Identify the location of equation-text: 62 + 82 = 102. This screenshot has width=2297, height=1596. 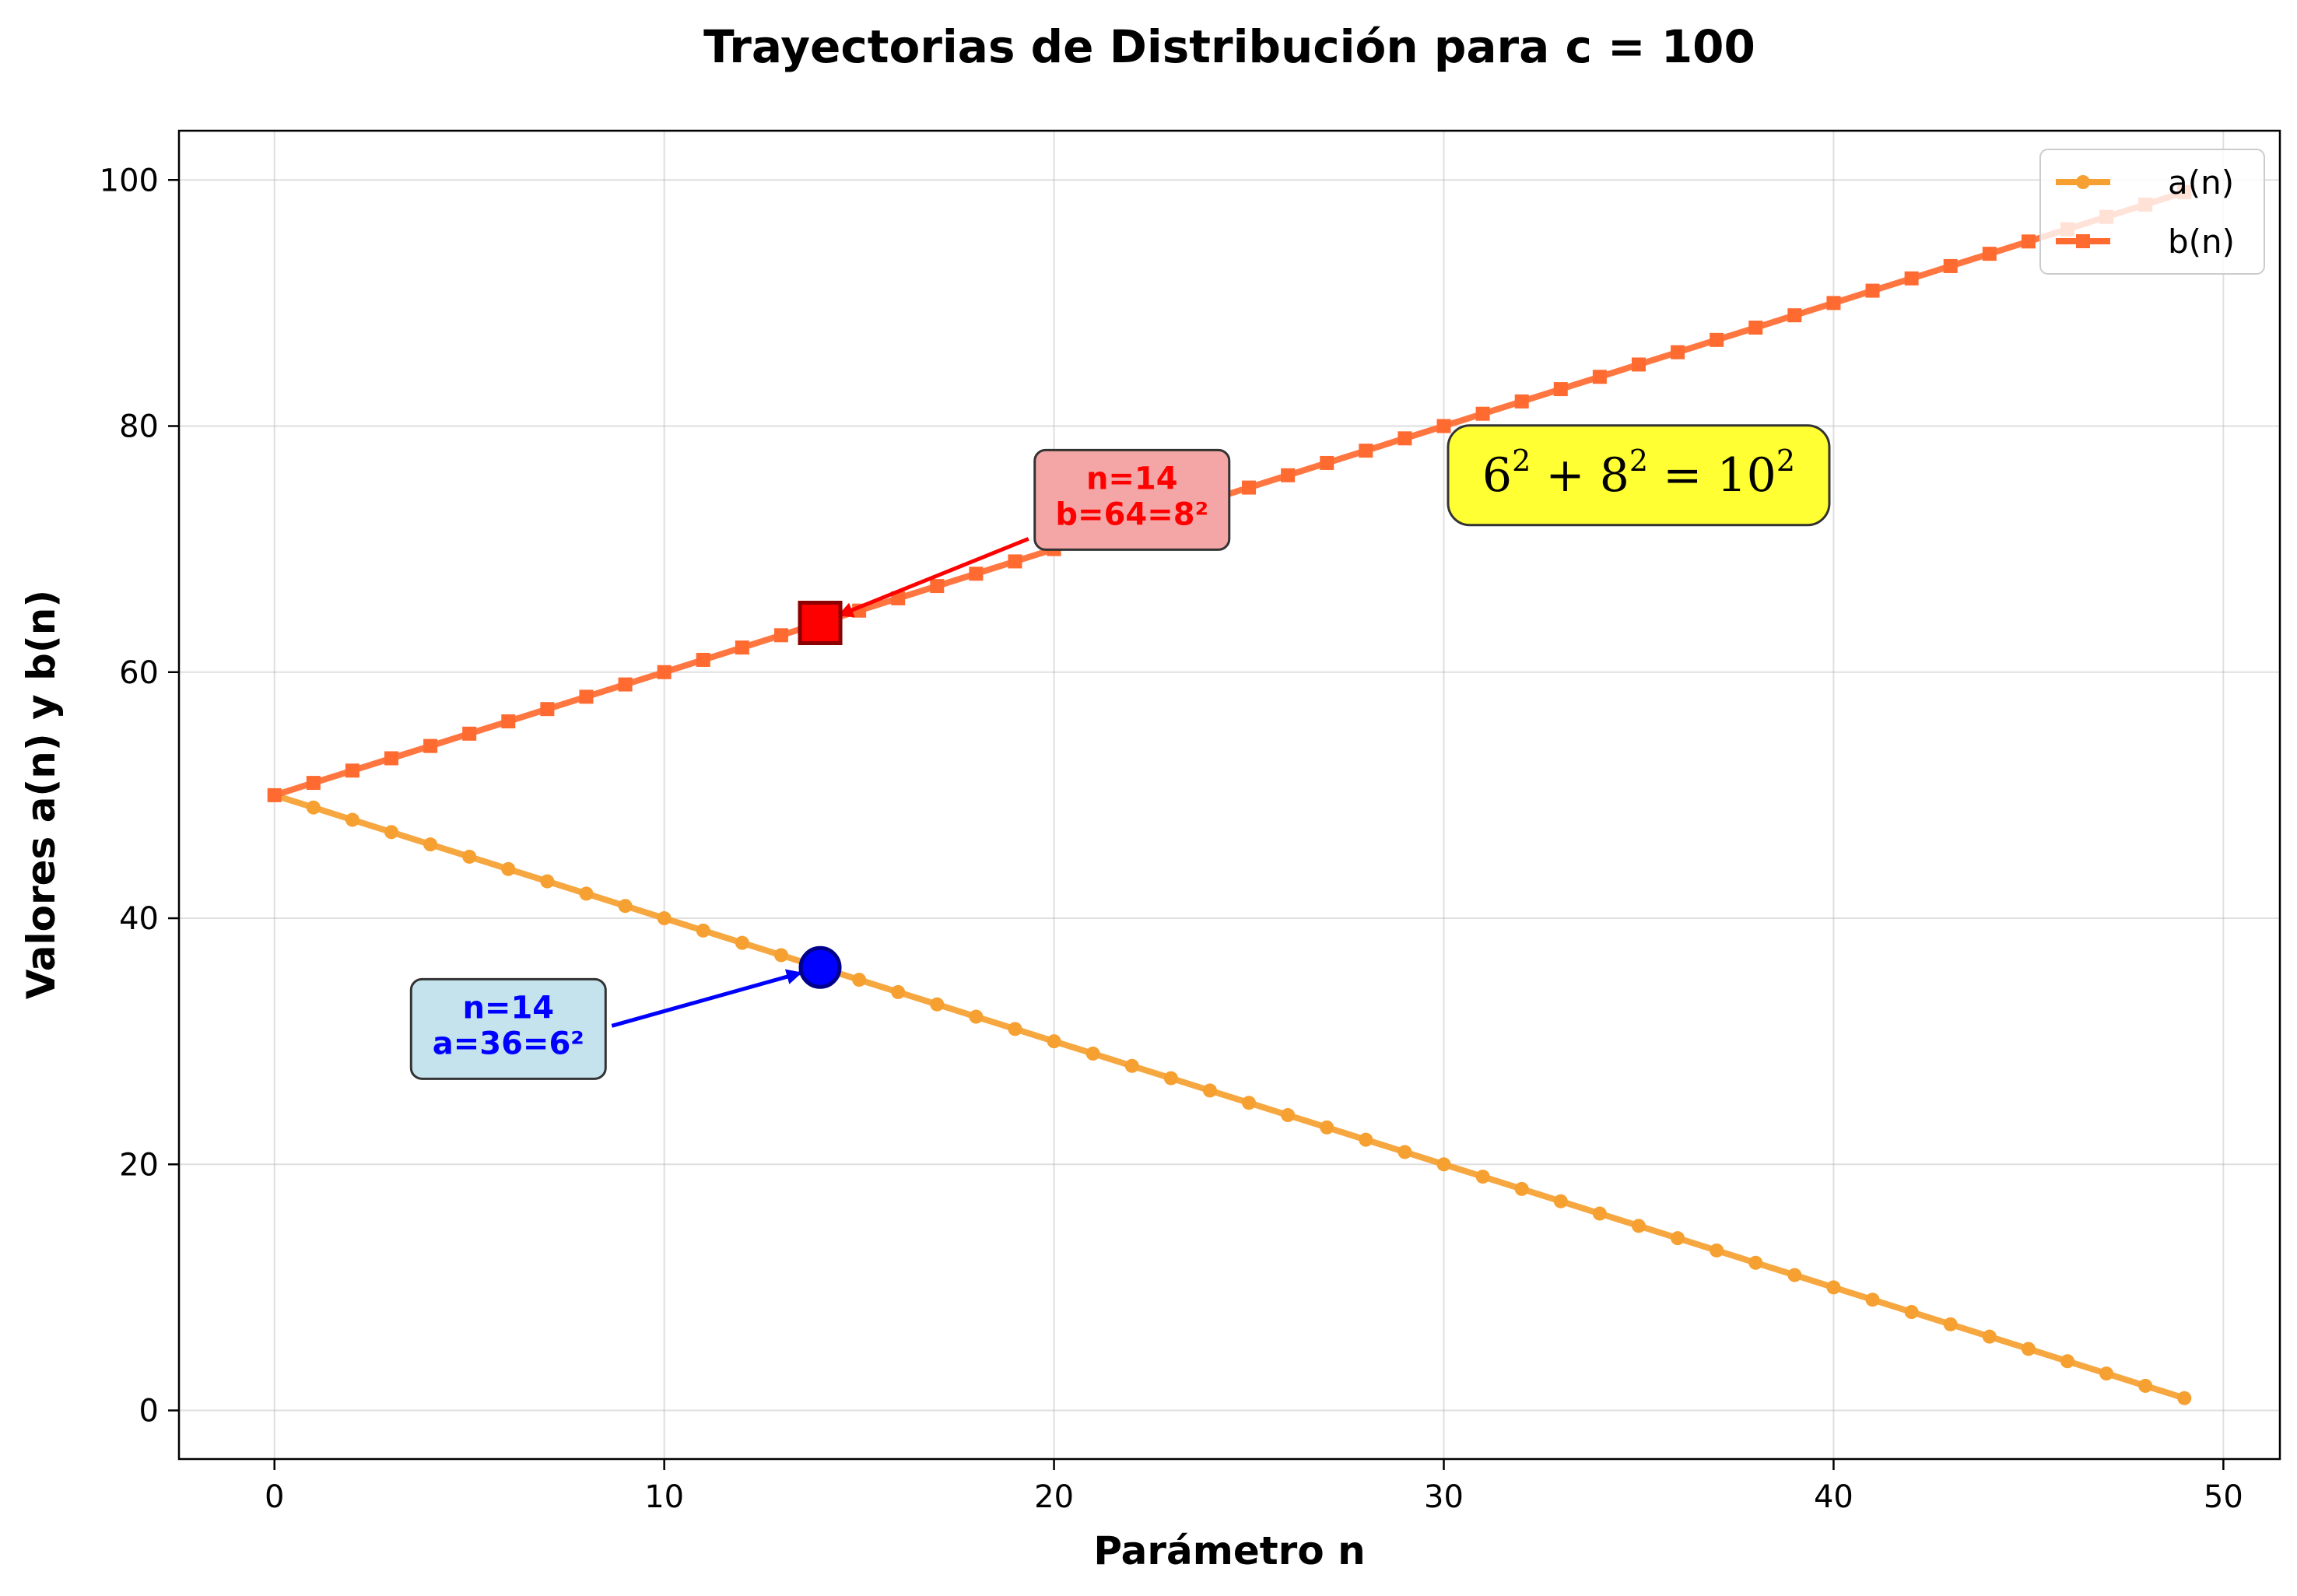
(1638, 474).